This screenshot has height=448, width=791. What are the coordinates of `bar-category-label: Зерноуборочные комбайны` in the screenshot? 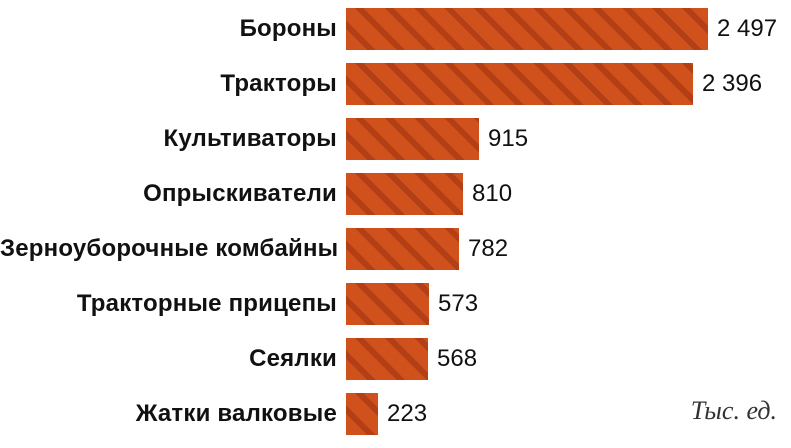 It's located at (169, 248).